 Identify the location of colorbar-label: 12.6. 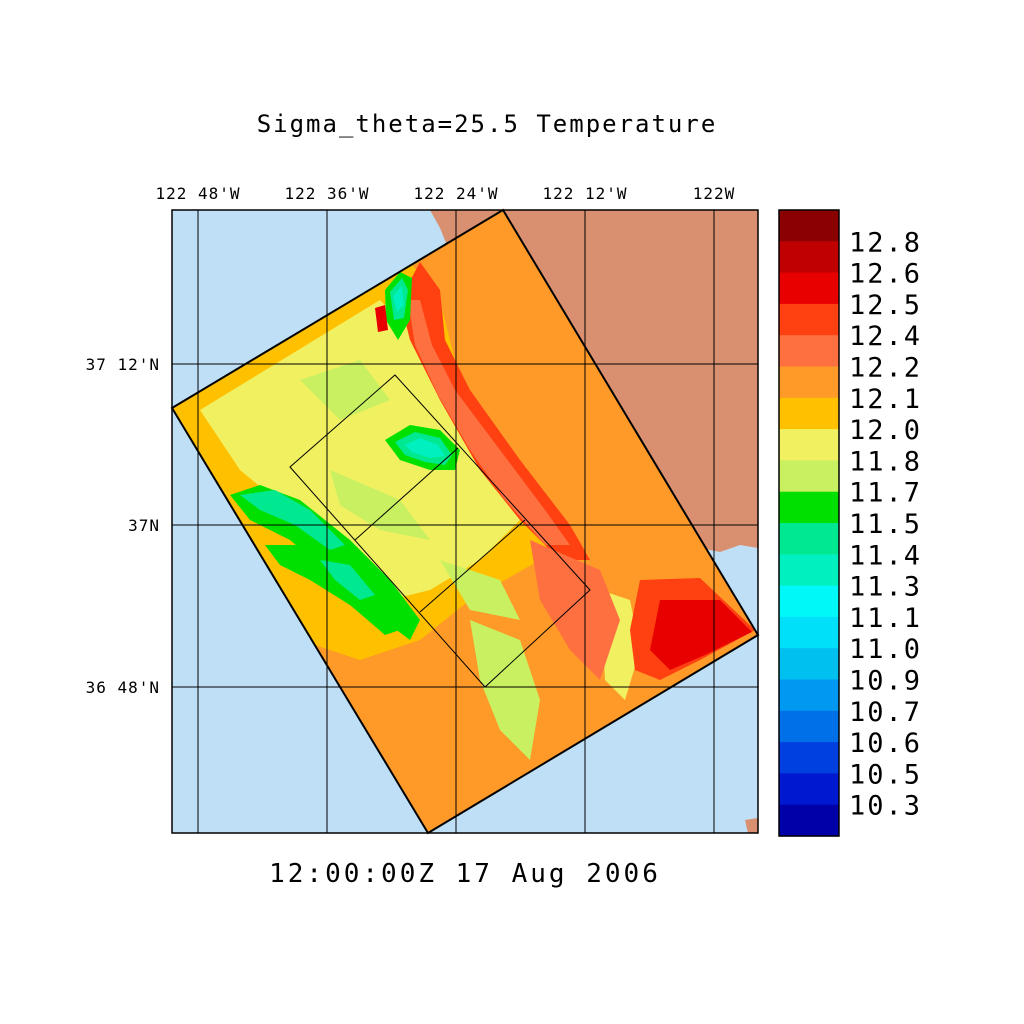
(885, 274).